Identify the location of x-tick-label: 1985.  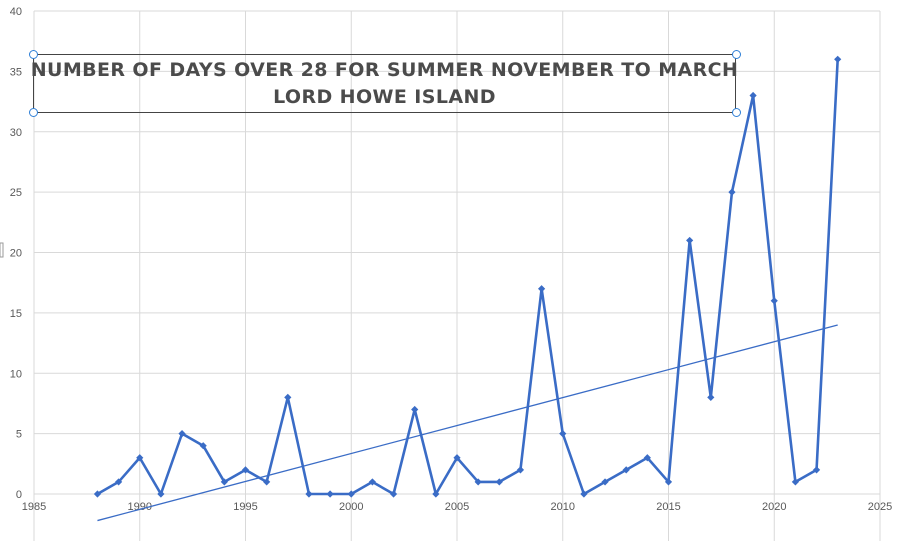
(34, 507).